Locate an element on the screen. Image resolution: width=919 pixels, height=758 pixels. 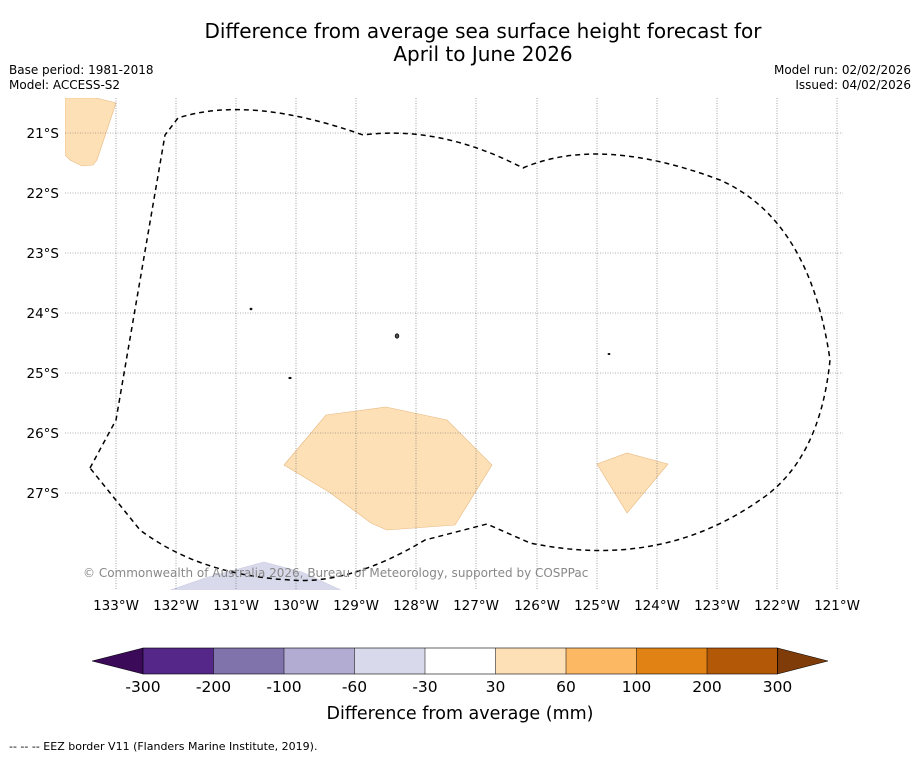
model-text: Model: ACCESS-S2 is located at coordinates (65, 85).